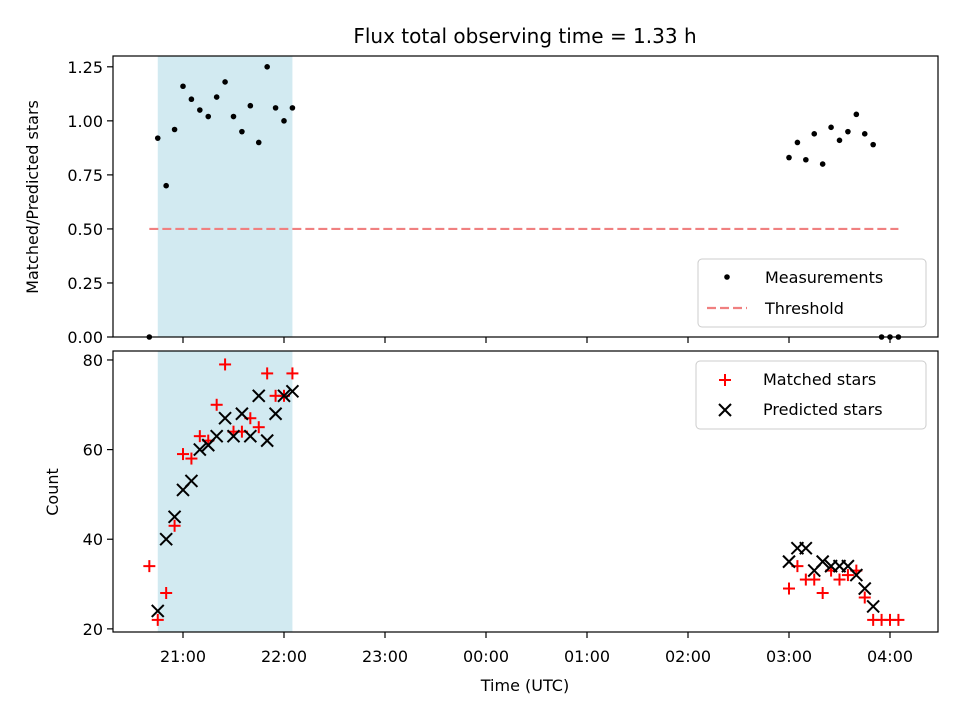 This screenshot has height=720, width=960. I want to click on x-tick-label: 01:00, so click(587, 656).